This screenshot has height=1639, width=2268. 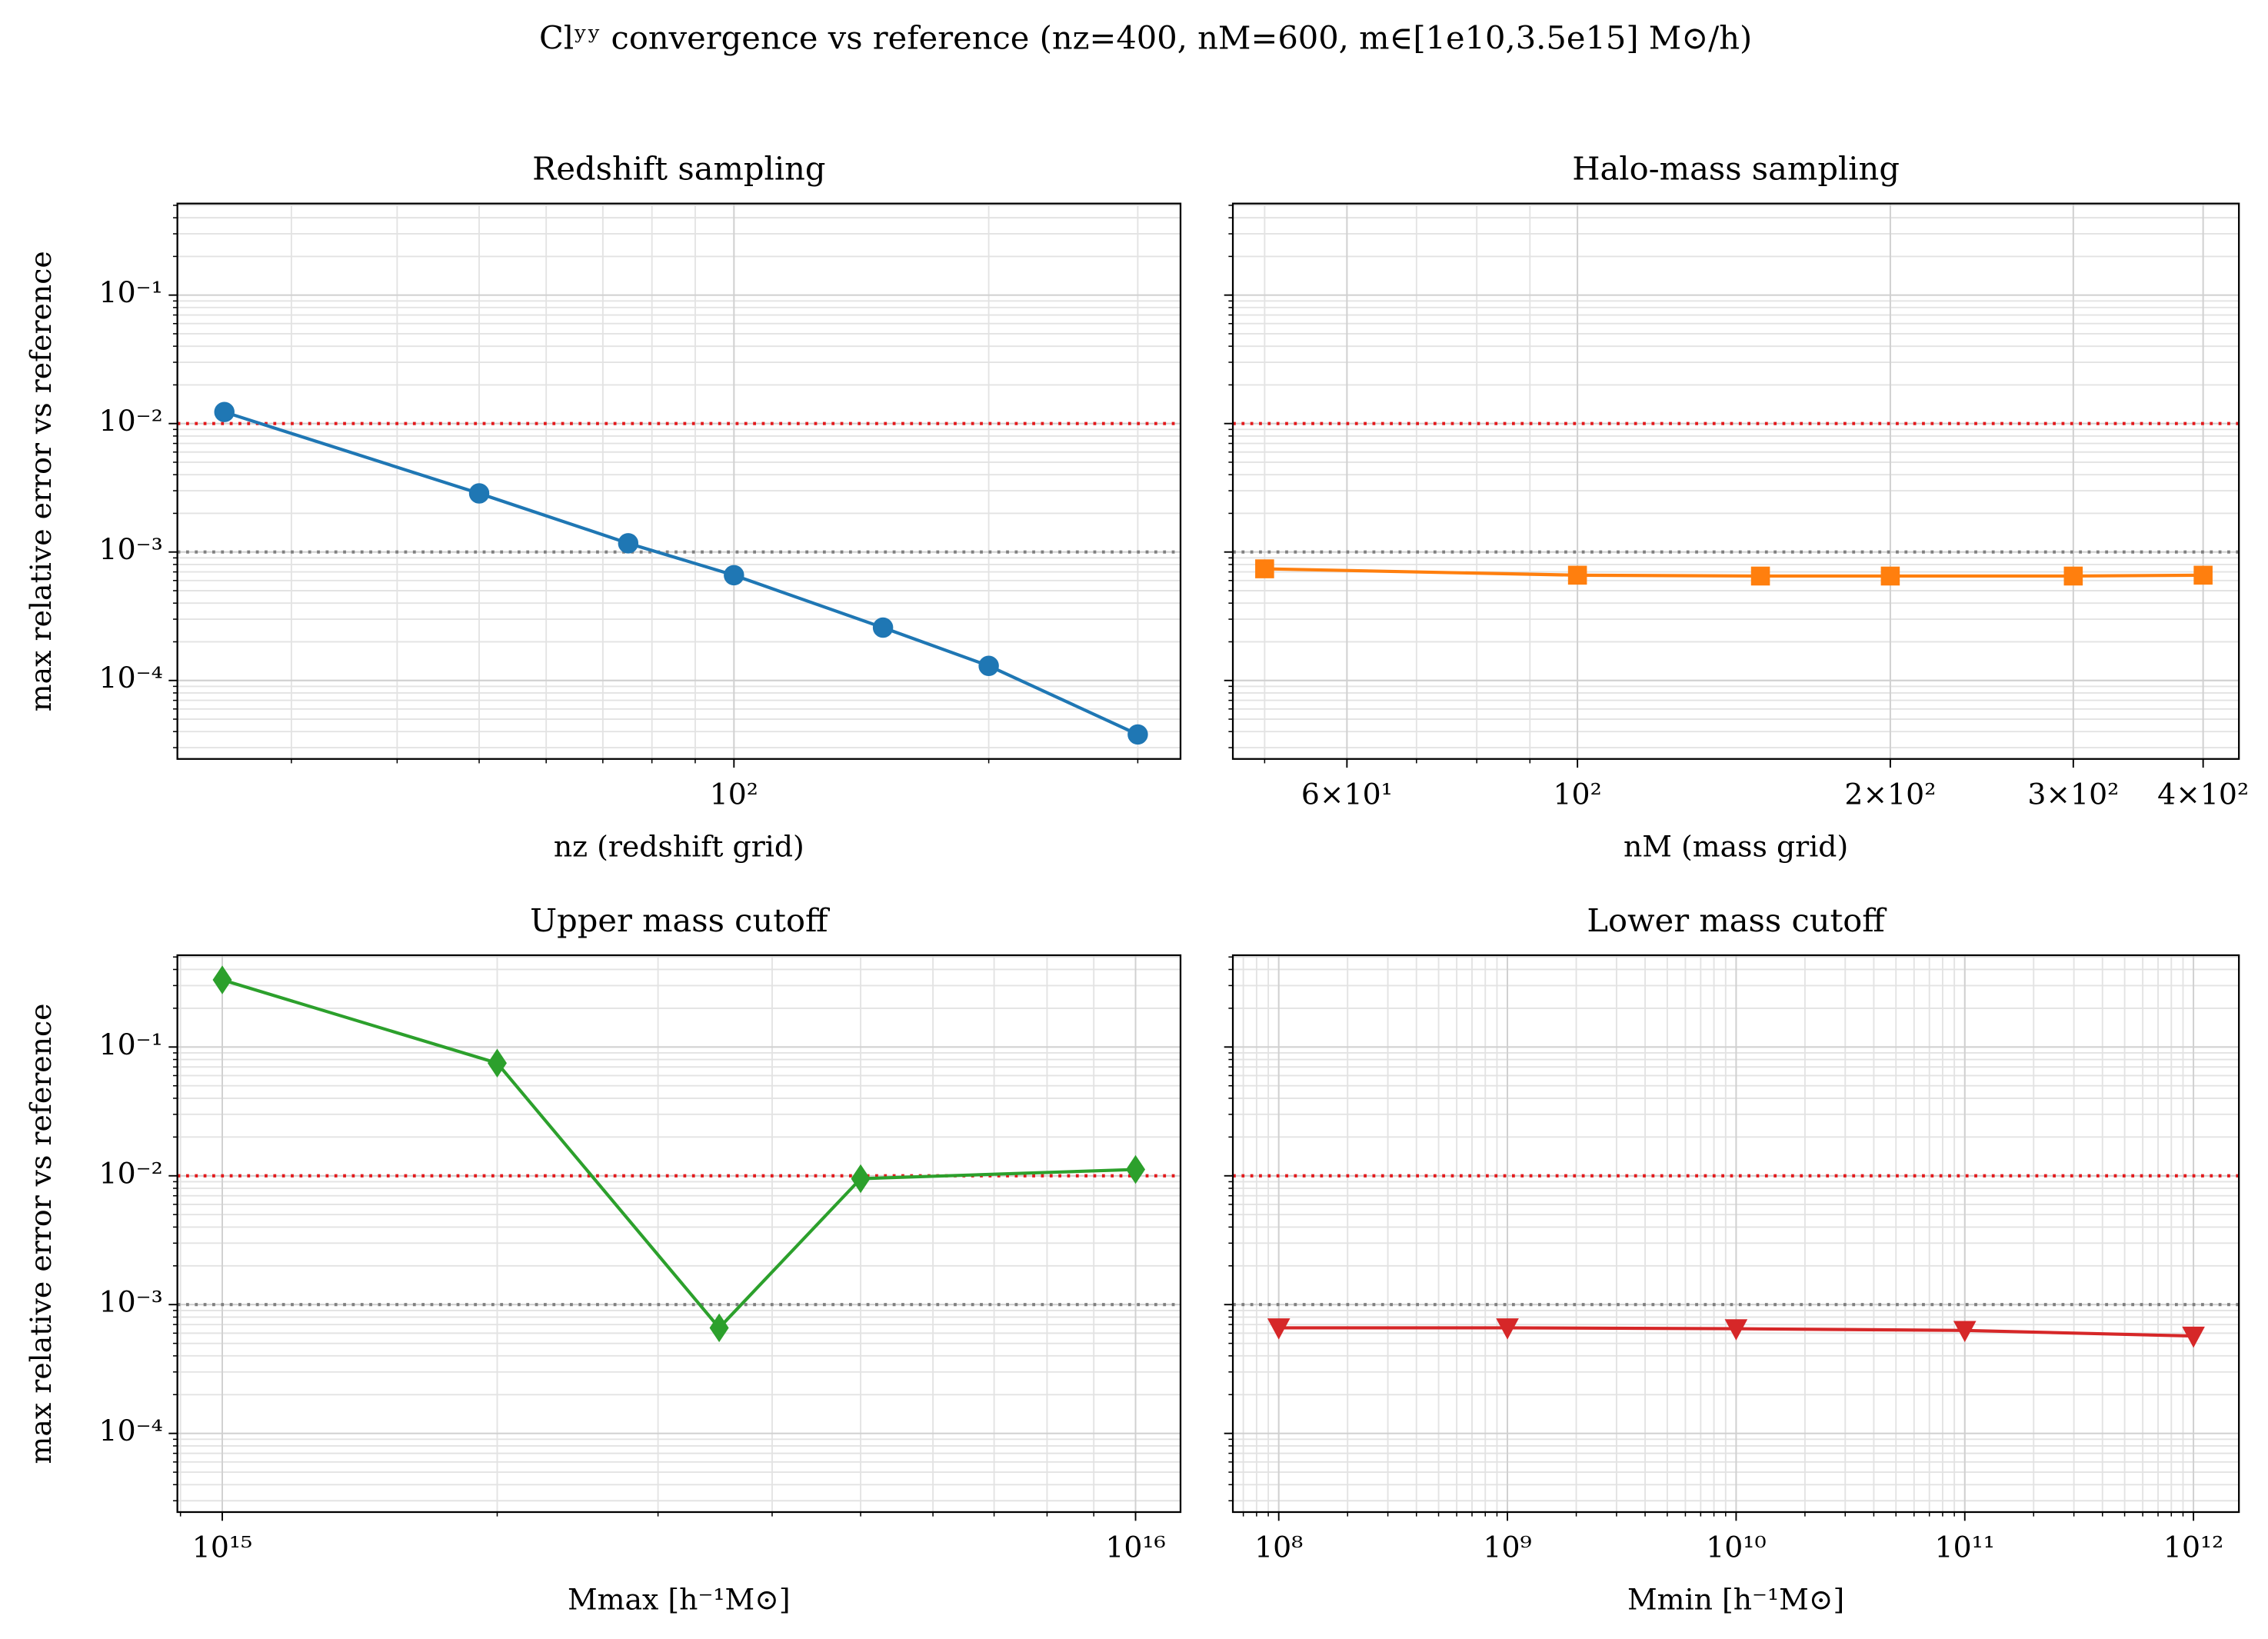 What do you see at coordinates (680, 920) in the screenshot?
I see `subplot-title: Upper mass cutoff` at bounding box center [680, 920].